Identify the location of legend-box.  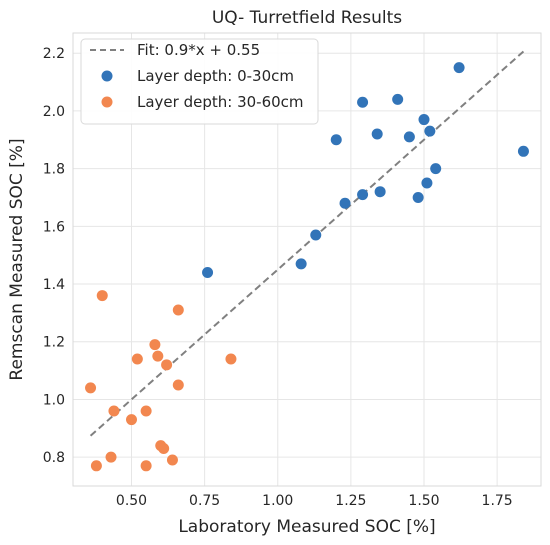
(199, 81).